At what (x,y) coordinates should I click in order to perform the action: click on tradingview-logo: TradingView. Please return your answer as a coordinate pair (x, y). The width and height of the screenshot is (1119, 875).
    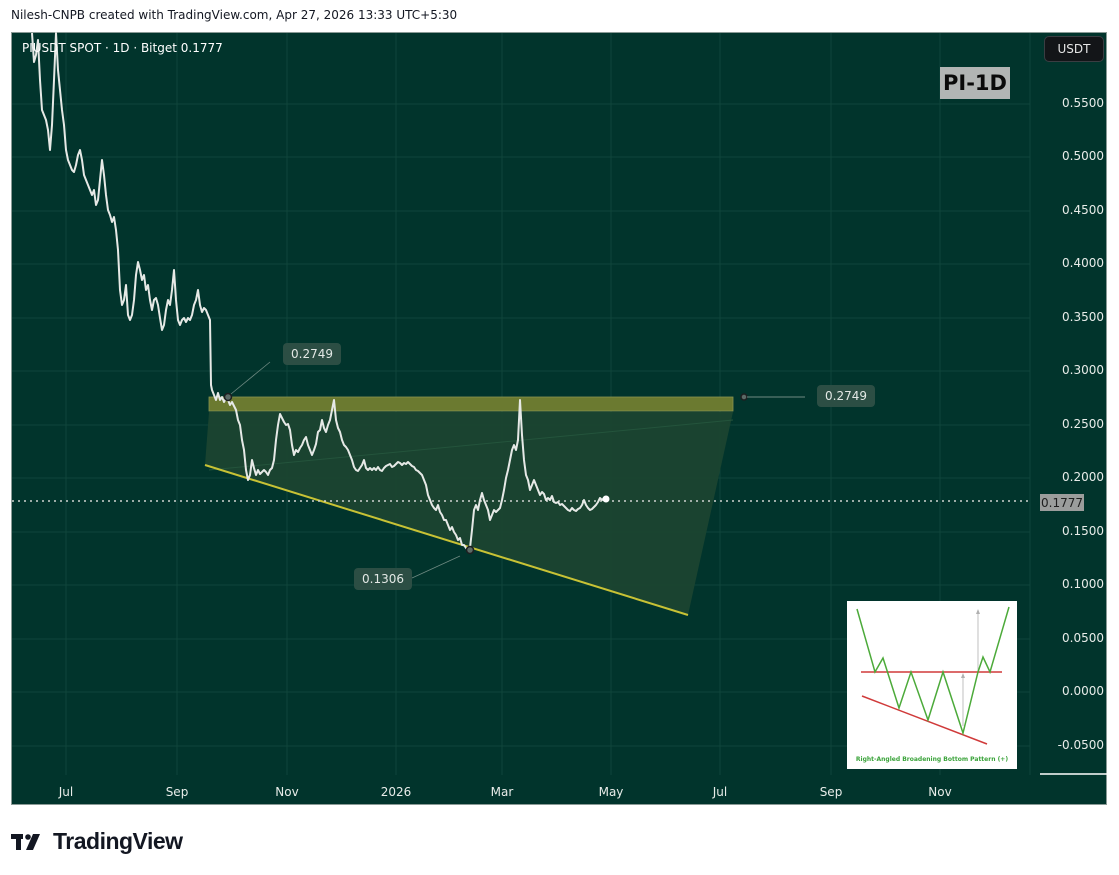
    Looking at the image, I should click on (97, 841).